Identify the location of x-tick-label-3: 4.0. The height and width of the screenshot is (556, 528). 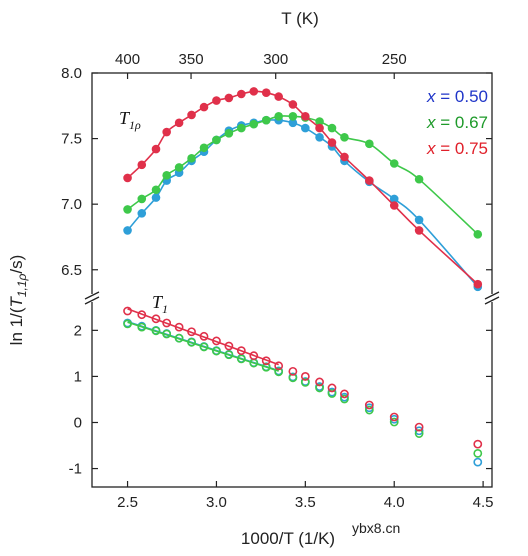
(394, 502).